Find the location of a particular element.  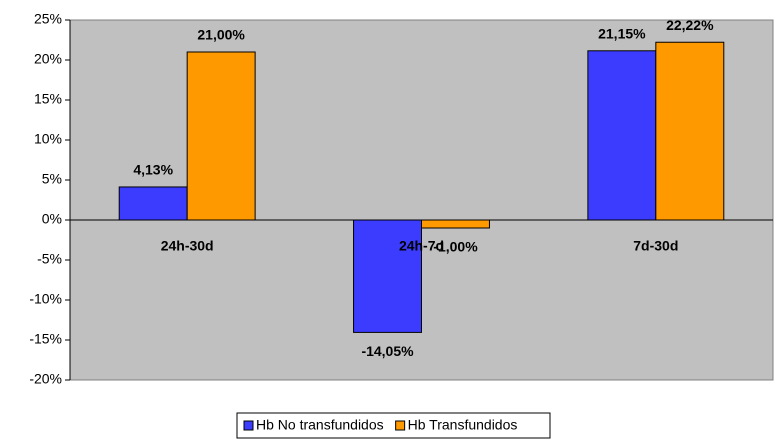

legend-label: Hb No transfundidos is located at coordinates (320, 425).